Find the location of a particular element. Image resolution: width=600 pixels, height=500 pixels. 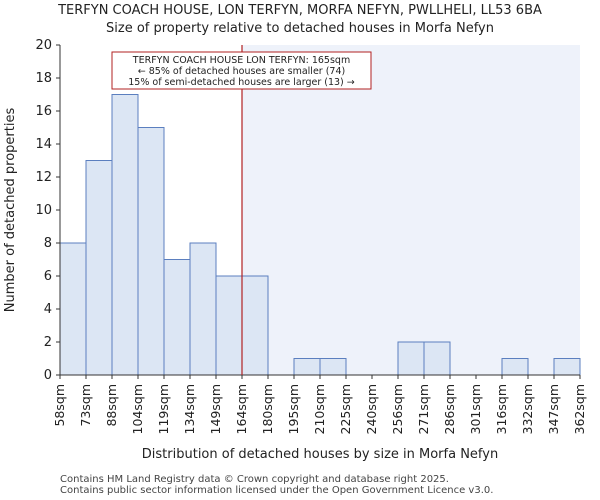

x-tick-label: 134sqm is located at coordinates (189, 409).